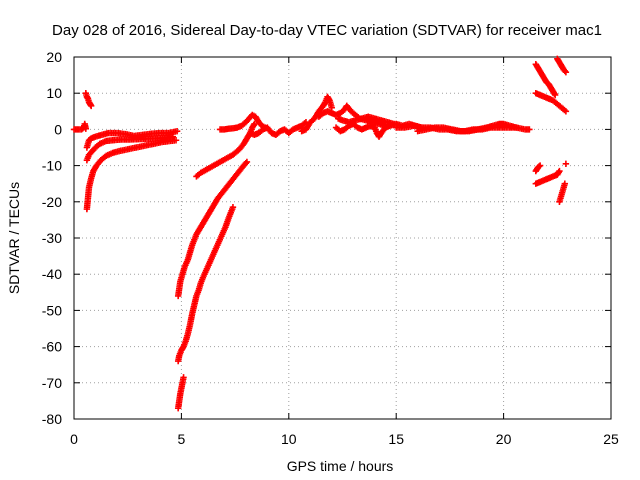 The image size is (640, 480). Describe the element at coordinates (52, 202) in the screenshot. I see `y-tick-label: -20` at that location.